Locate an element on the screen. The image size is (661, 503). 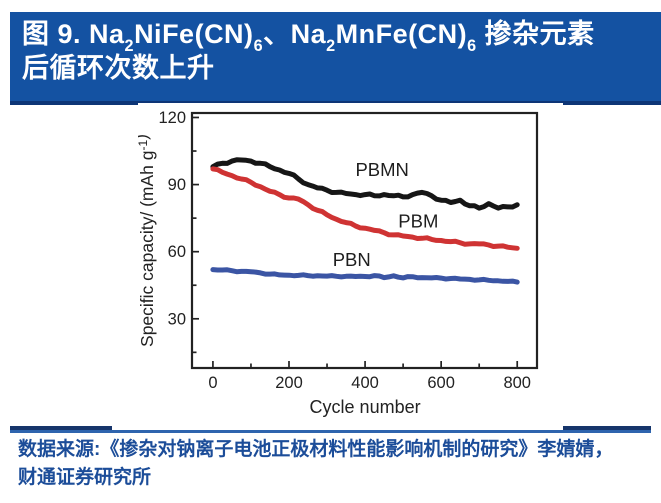
figure-title-line2: 后循环次数上升 is located at coordinates (118, 68).